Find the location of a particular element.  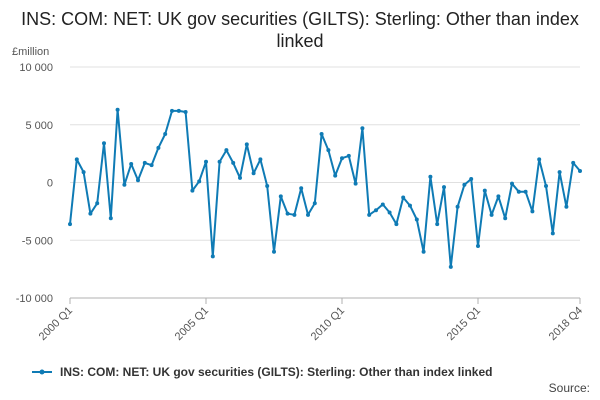

source-label: Source: is located at coordinates (569, 388).